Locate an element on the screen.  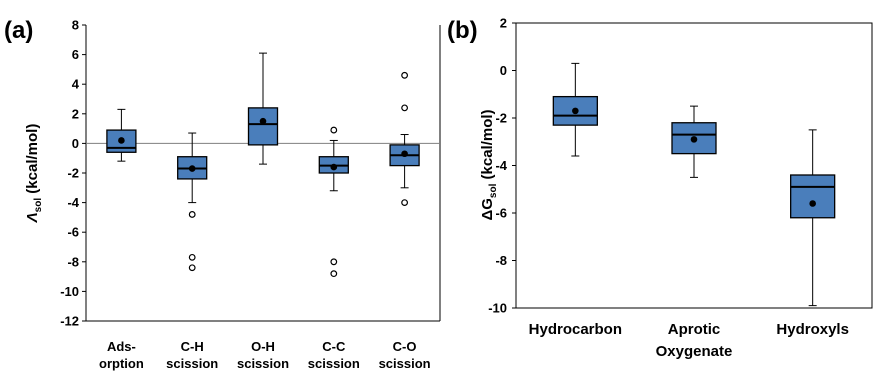
y-axis-label: Λsol (kcal/mol) is located at coordinates (34, 174).